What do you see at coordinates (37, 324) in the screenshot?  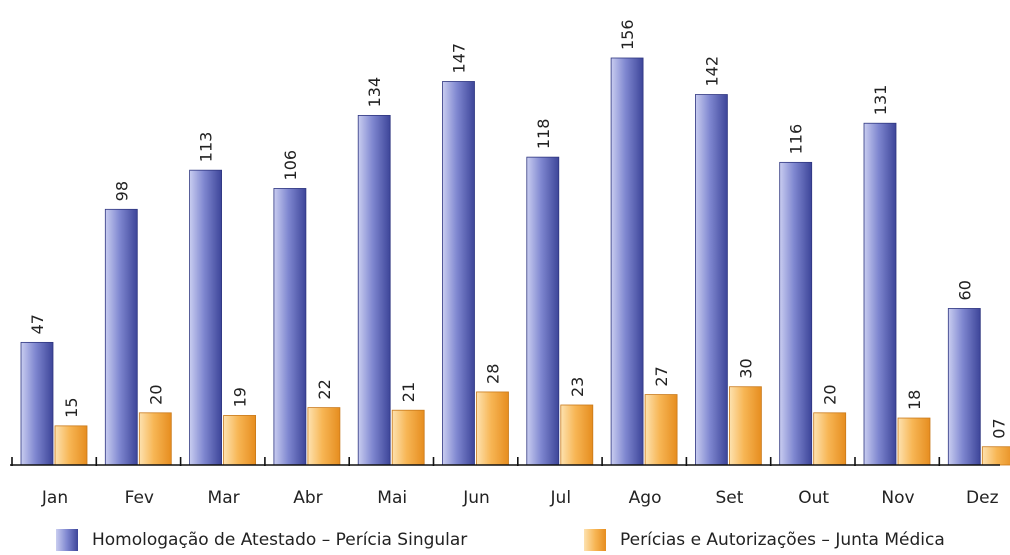 I see `data-label-homologacao-jan: 47` at bounding box center [37, 324].